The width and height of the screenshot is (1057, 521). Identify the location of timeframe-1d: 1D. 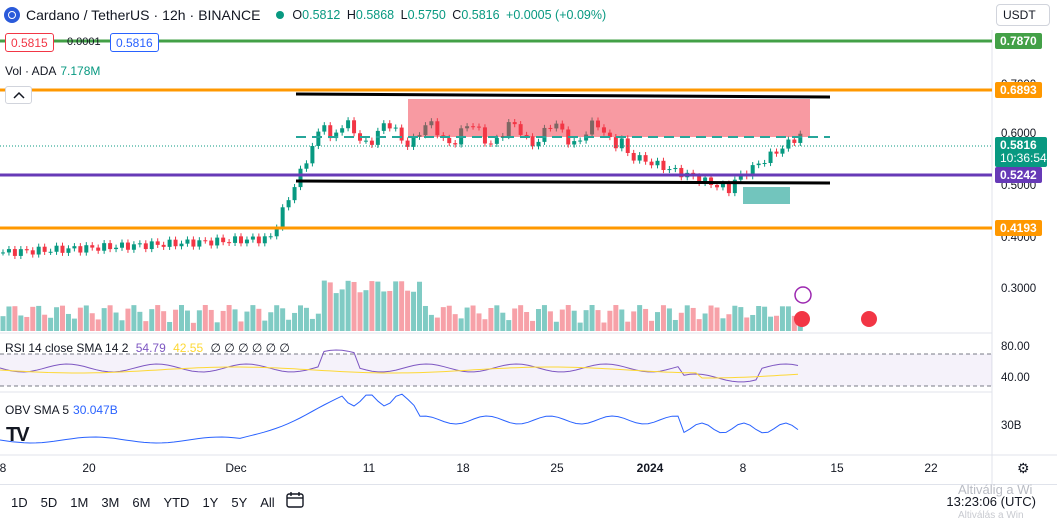
(19, 502).